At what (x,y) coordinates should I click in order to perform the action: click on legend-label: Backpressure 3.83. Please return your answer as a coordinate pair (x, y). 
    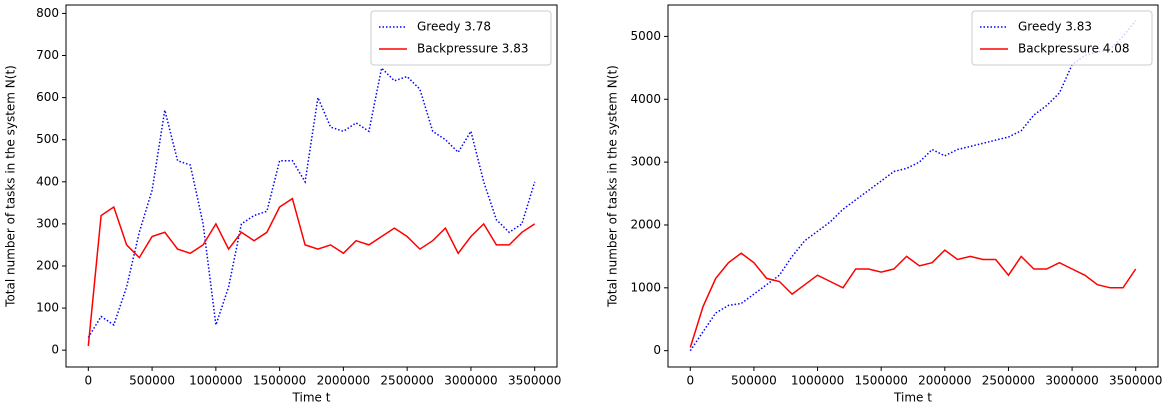
    Looking at the image, I should click on (473, 49).